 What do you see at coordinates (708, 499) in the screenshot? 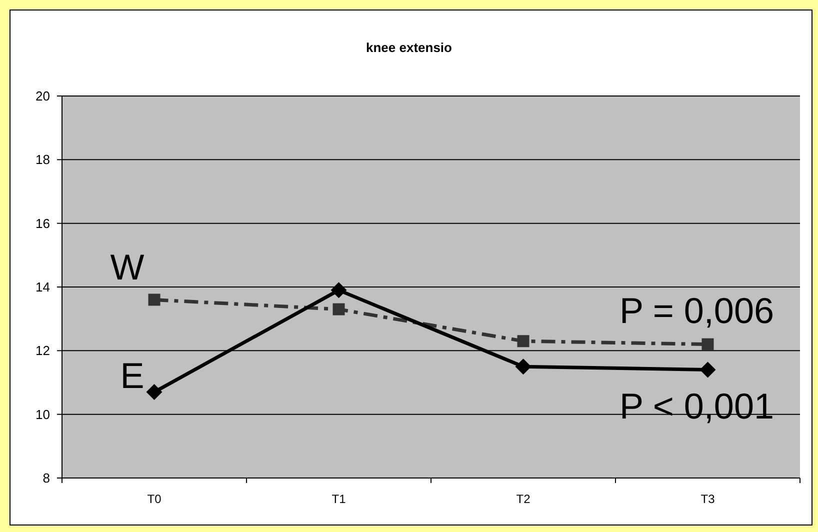
I see `x-tick-label: T3` at bounding box center [708, 499].